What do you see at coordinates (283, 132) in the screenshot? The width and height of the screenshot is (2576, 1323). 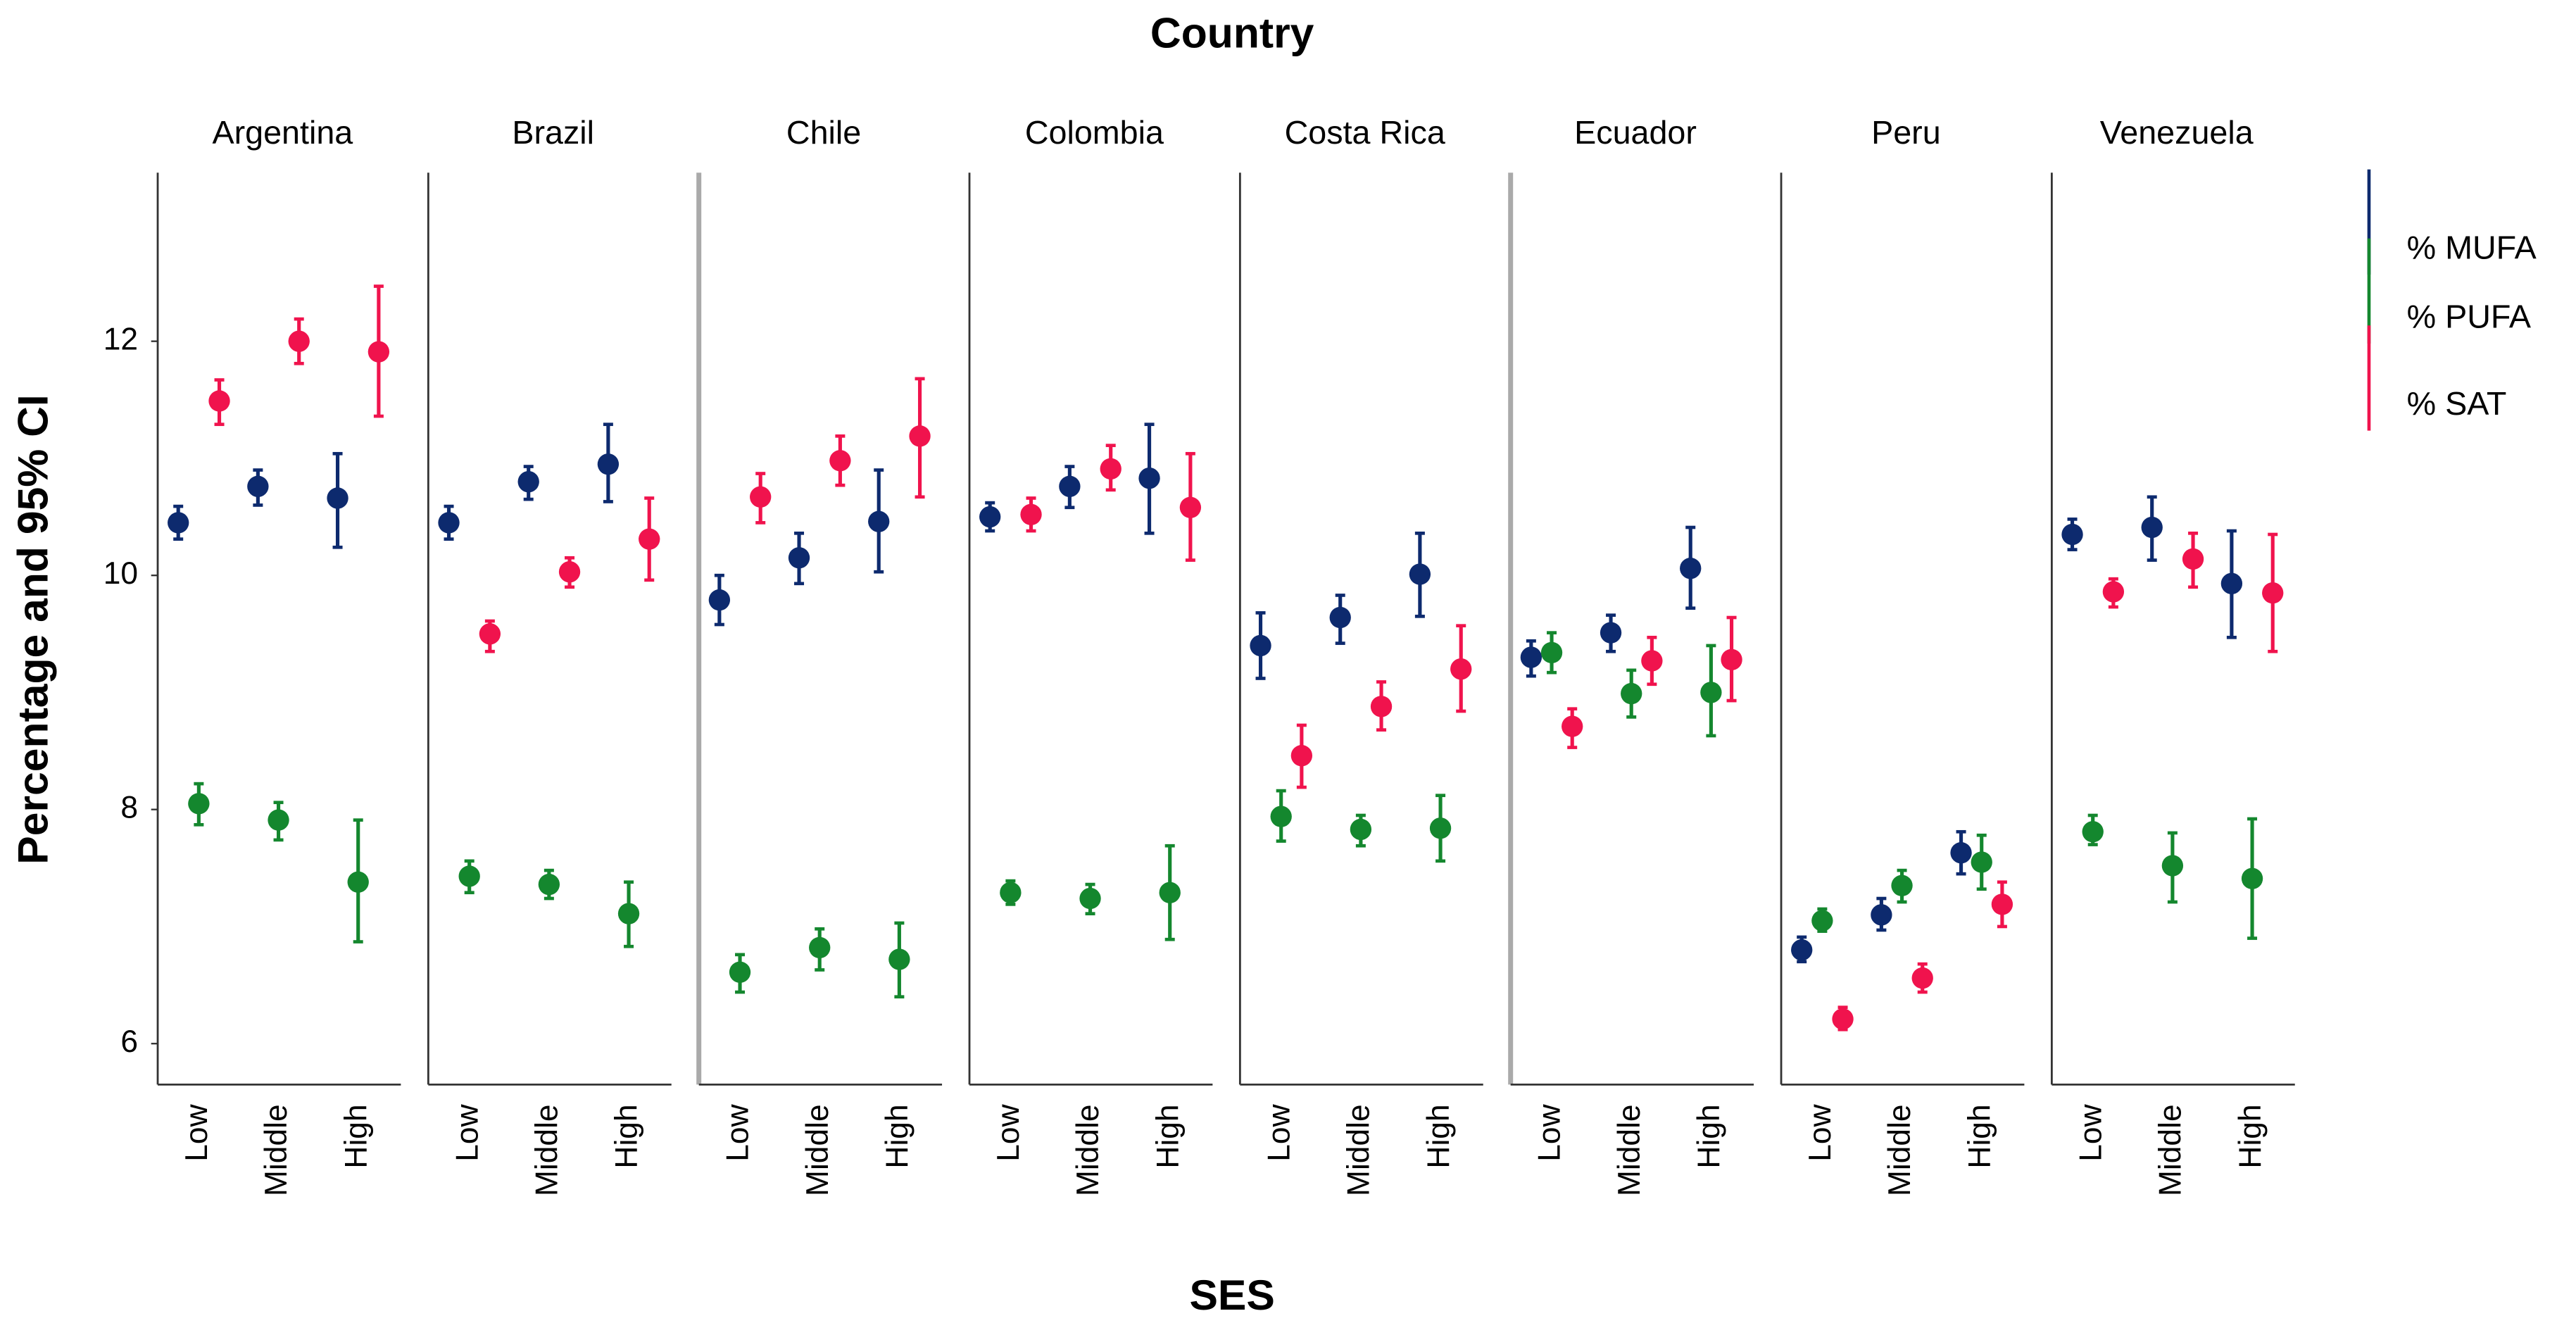 I see `facet-label: Argentina` at bounding box center [283, 132].